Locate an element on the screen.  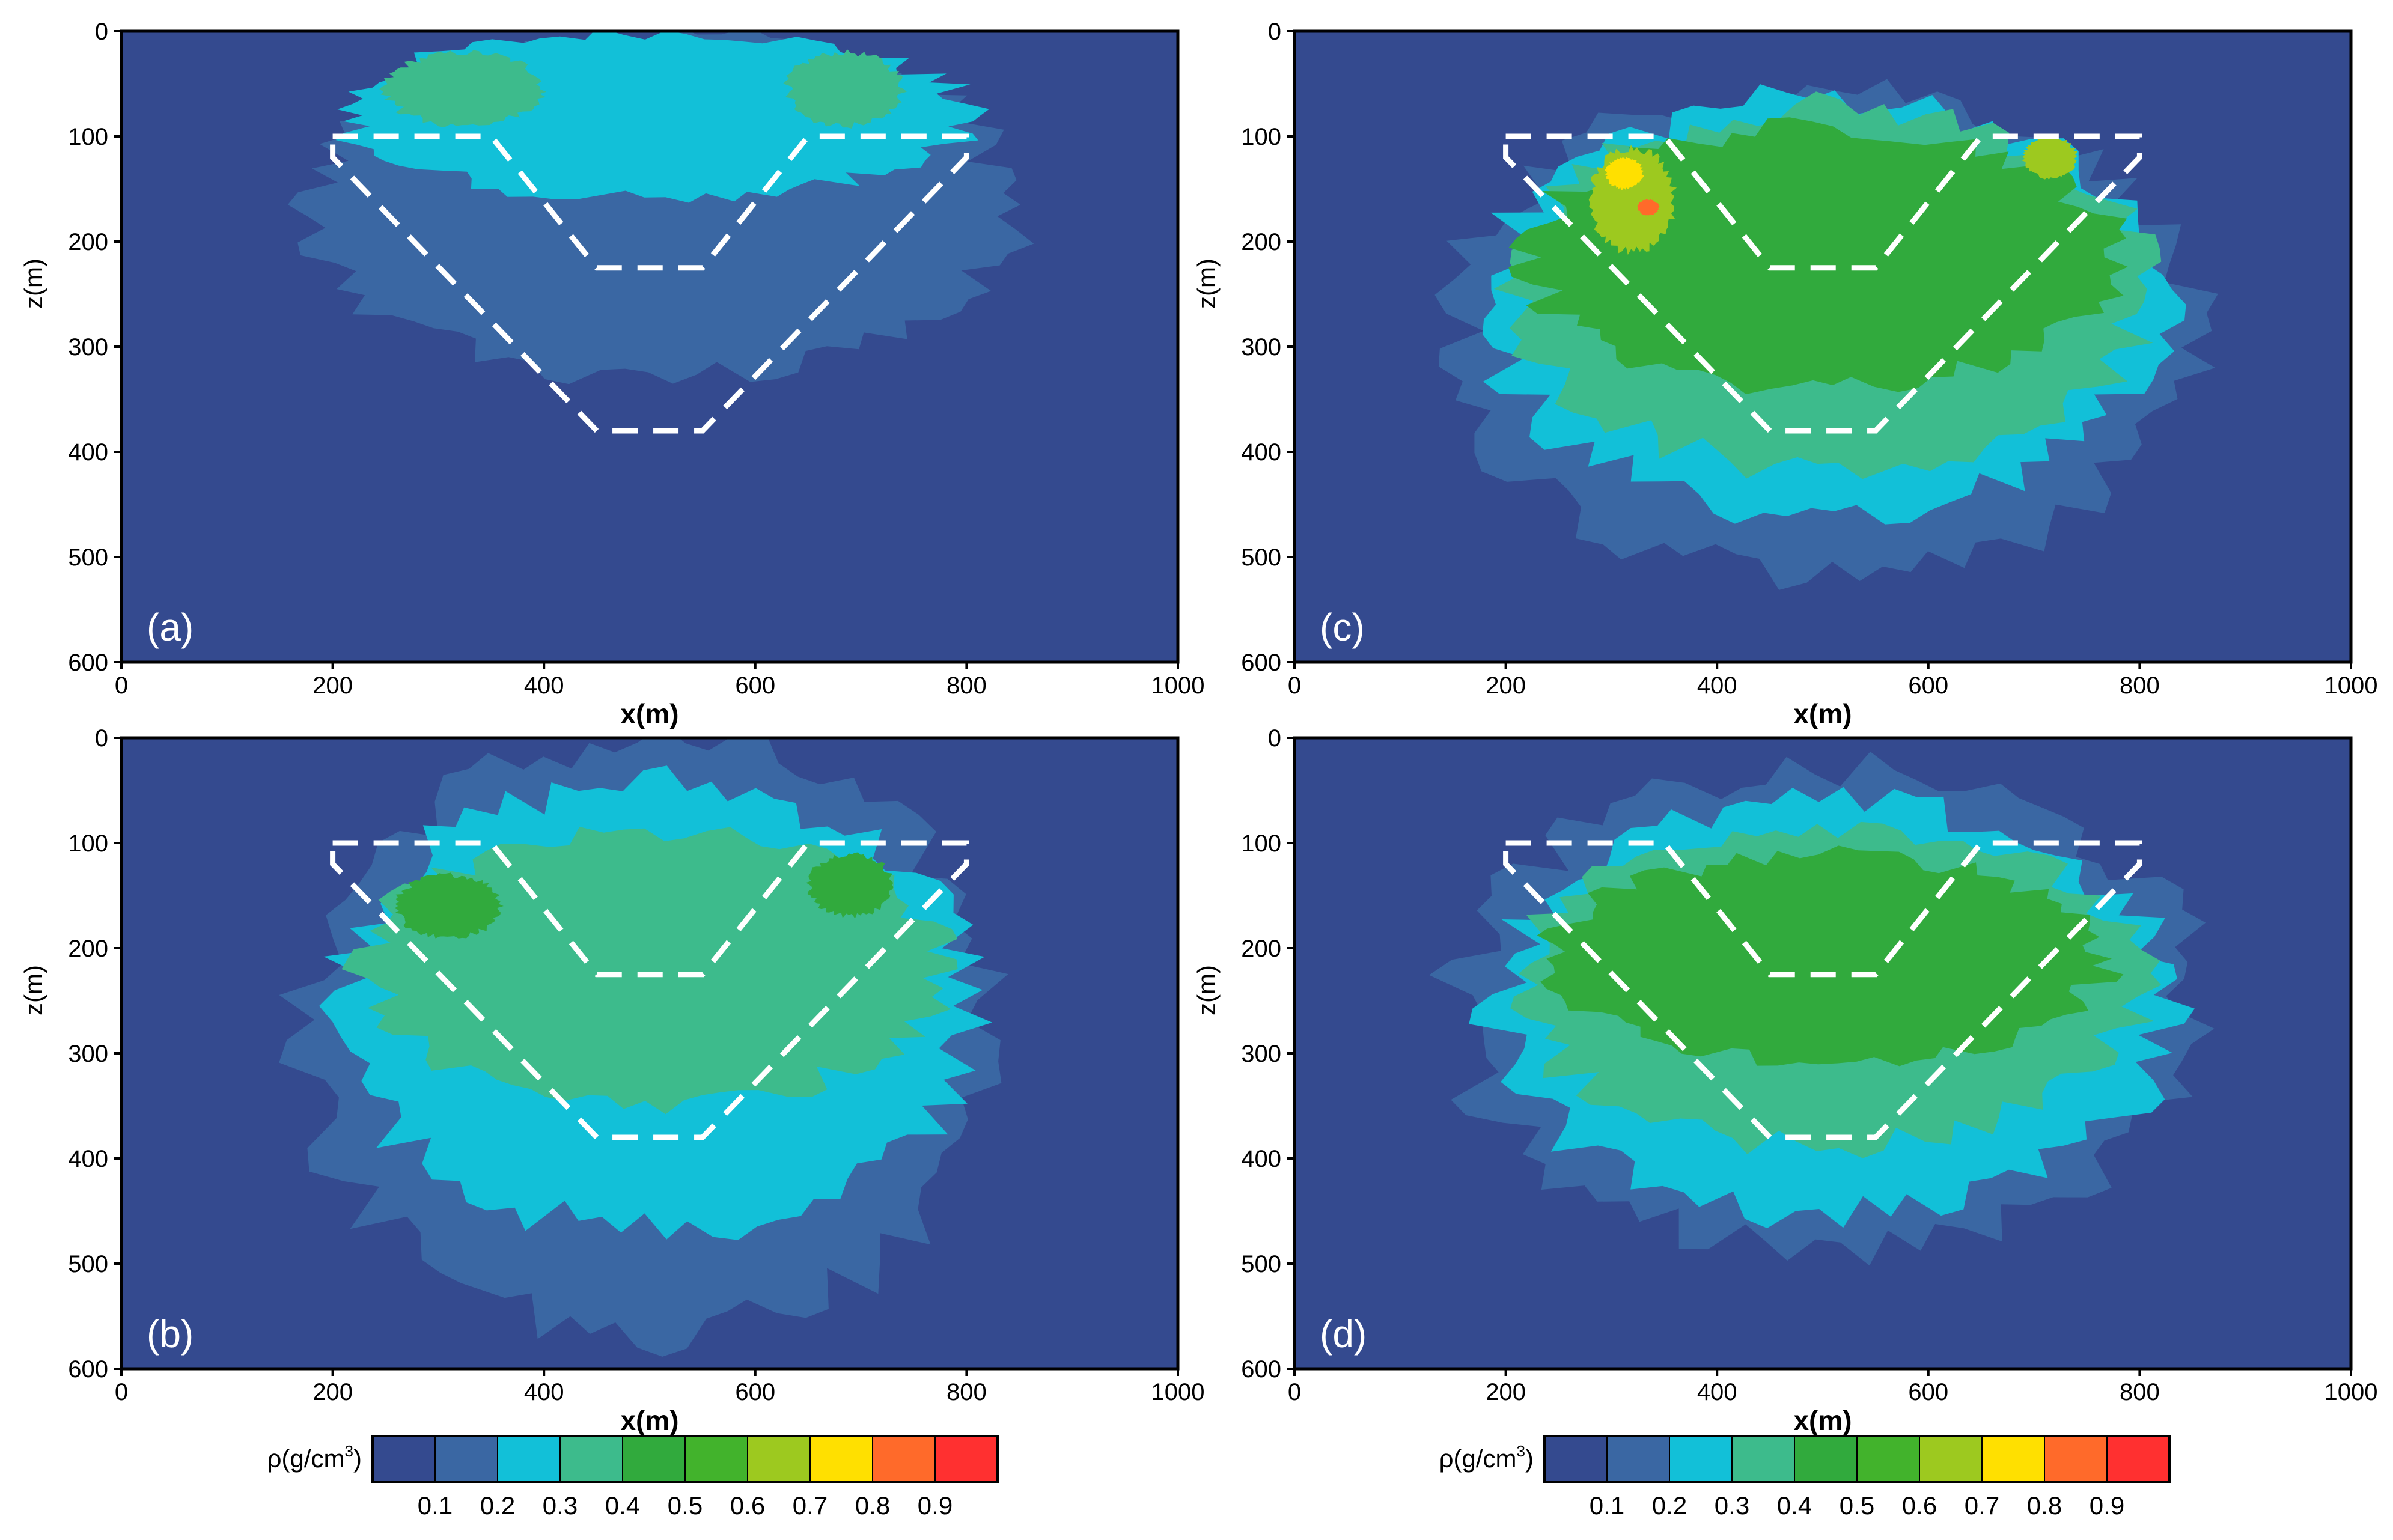
colorbar-tick-label: 0.8 is located at coordinates (872, 1506).